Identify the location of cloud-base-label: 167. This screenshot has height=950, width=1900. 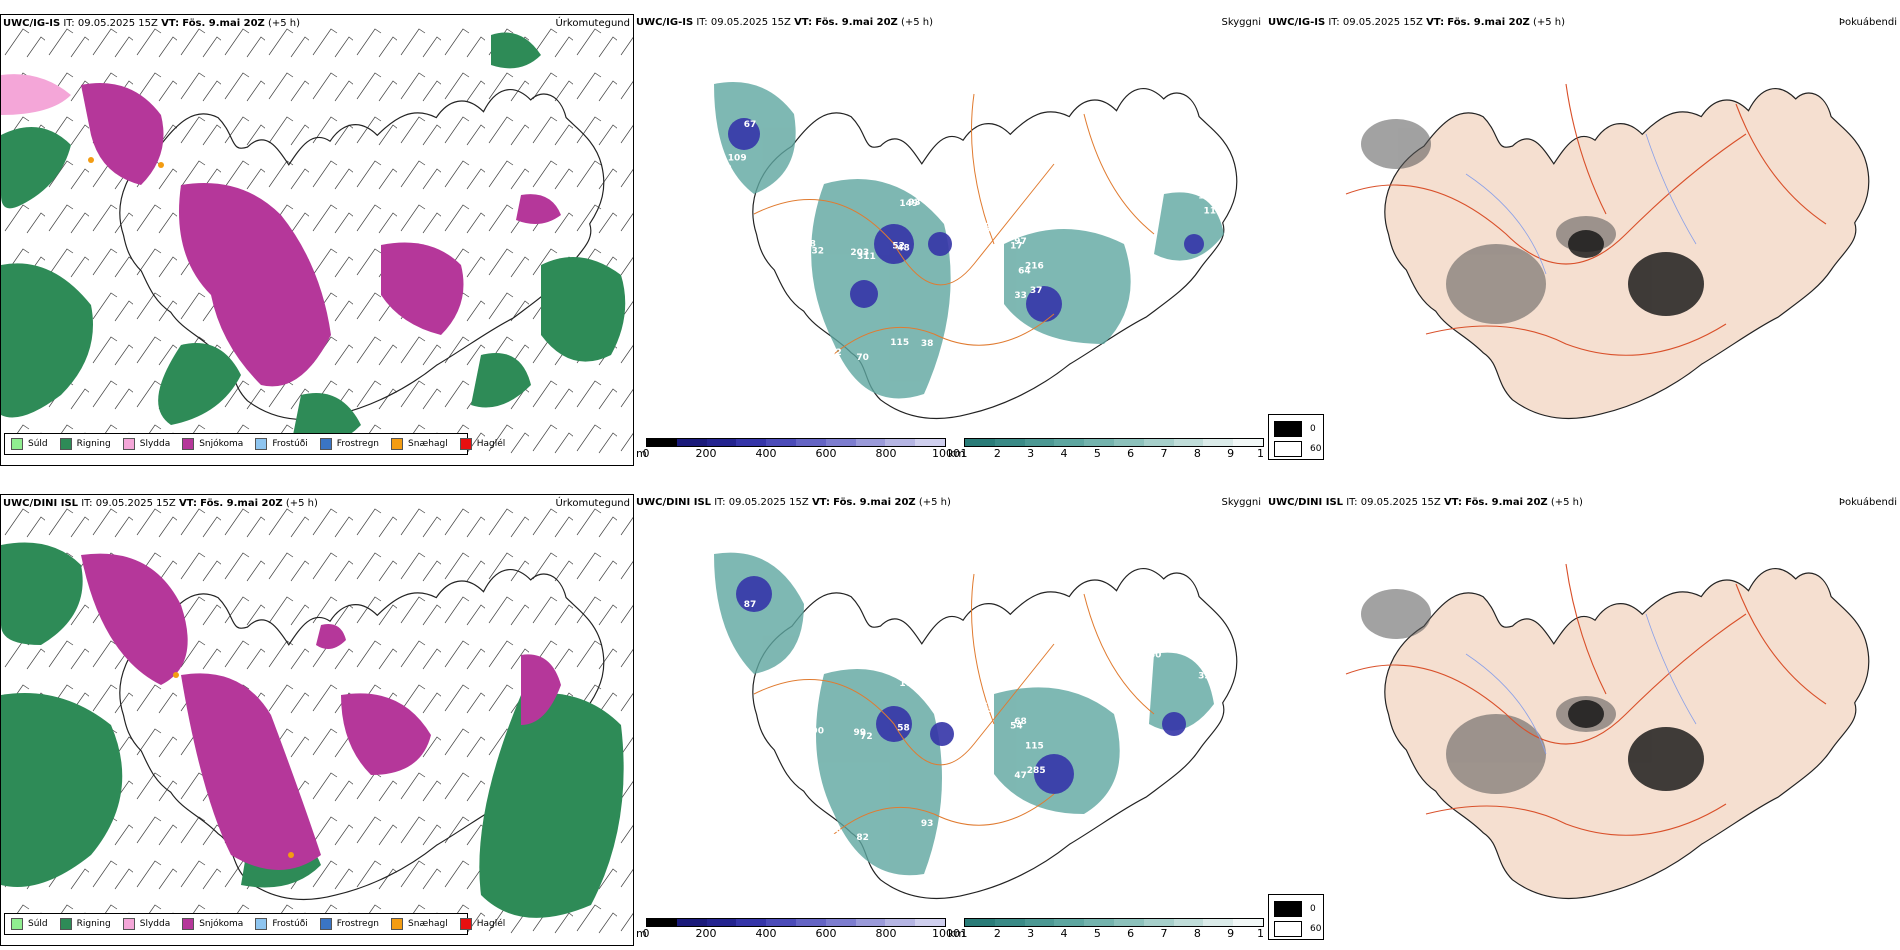
(1207, 196).